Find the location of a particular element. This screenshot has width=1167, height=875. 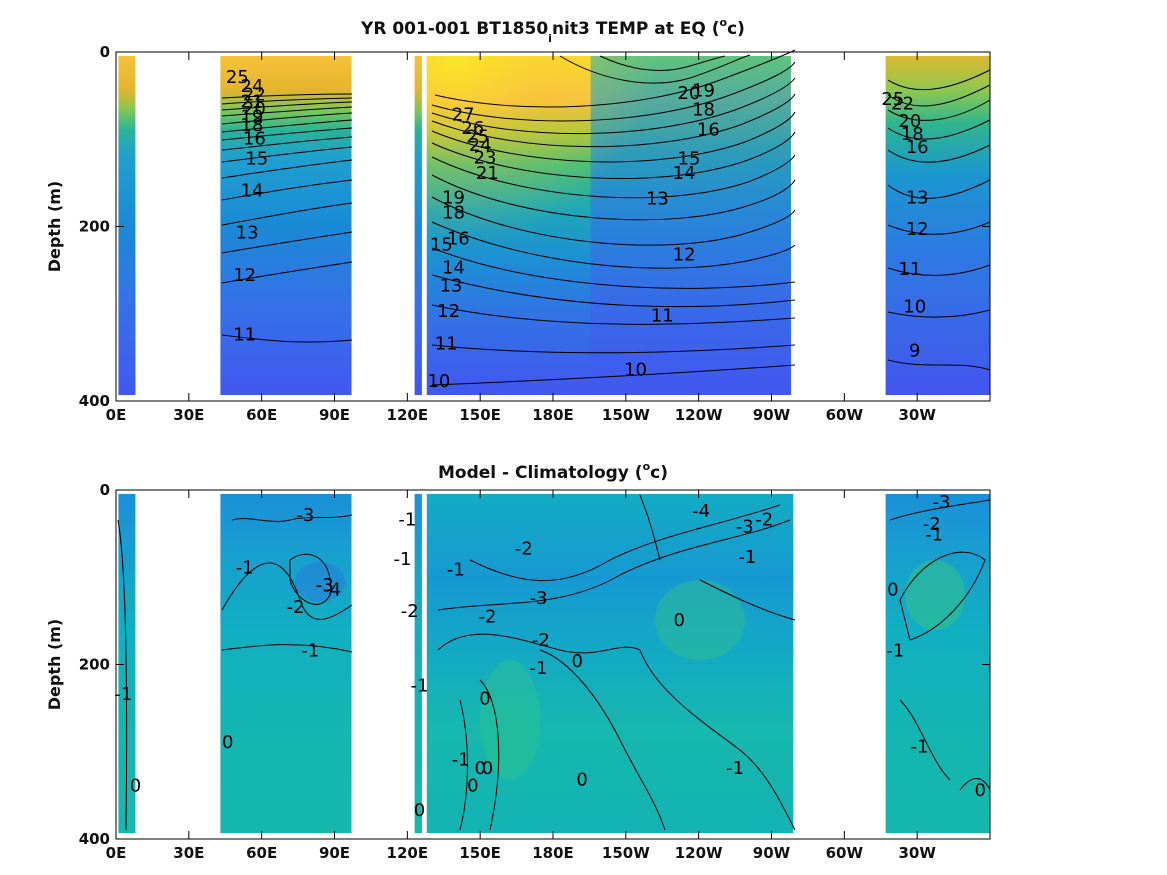

y-tick-label: 400 is located at coordinates (94, 839).